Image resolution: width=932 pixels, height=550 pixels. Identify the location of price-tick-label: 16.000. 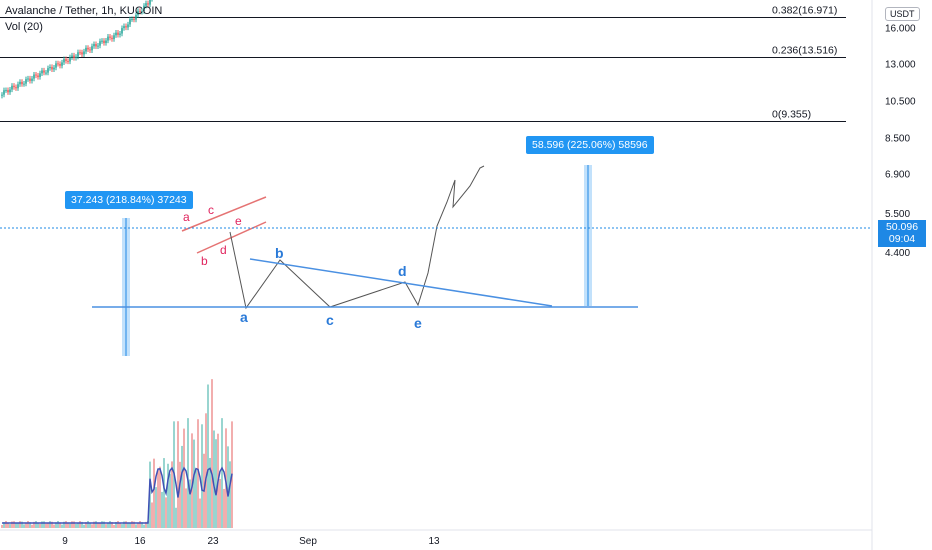
(900, 28).